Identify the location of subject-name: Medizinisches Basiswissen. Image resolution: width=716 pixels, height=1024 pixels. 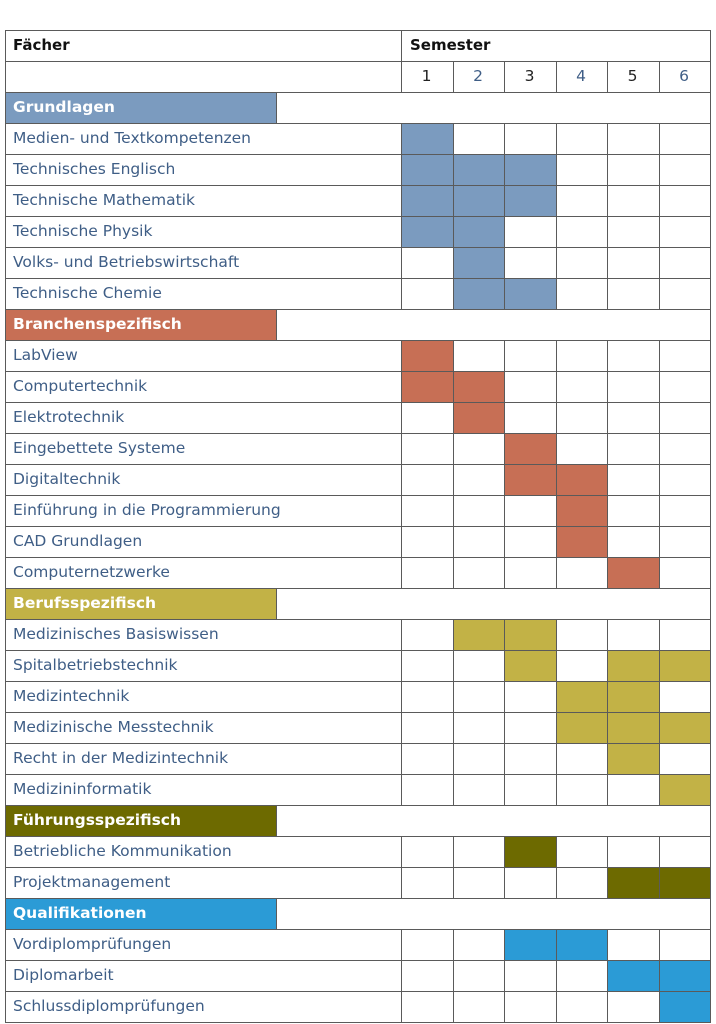
(116, 634).